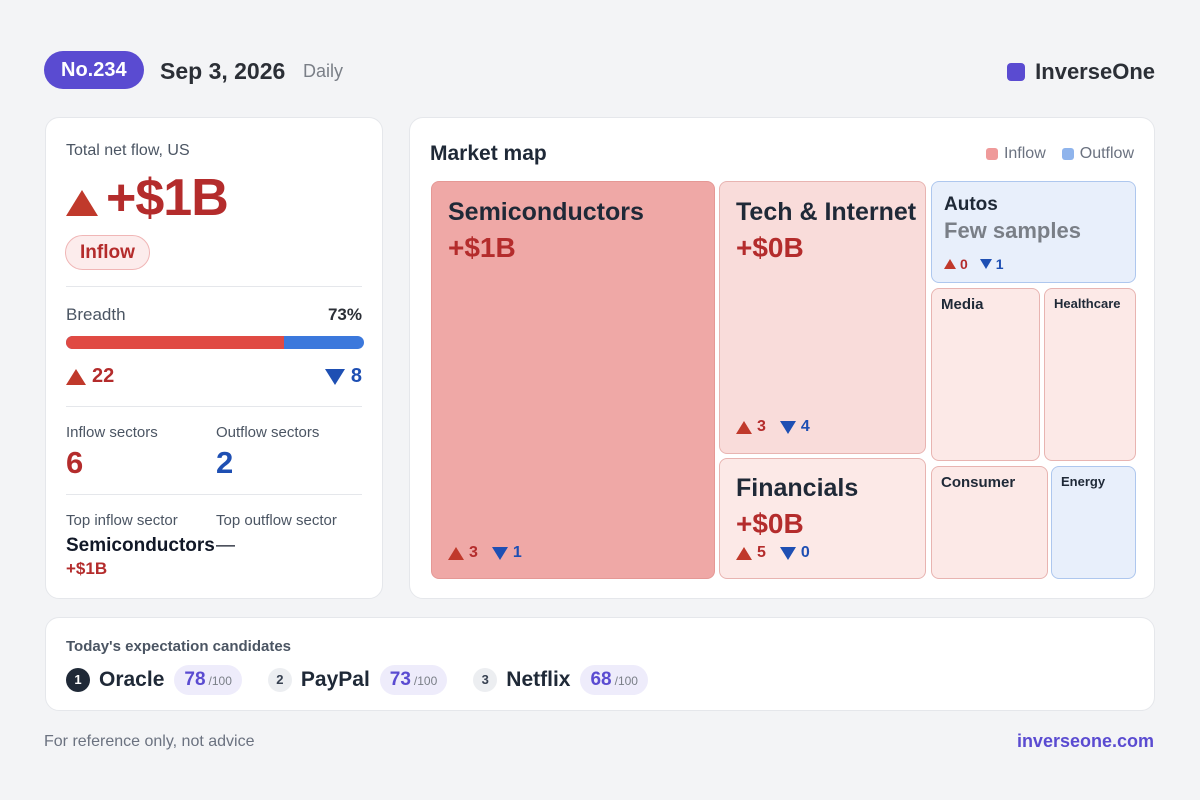  Describe the element at coordinates (991, 154) in the screenshot. I see `inflow-swatch-icon` at that location.